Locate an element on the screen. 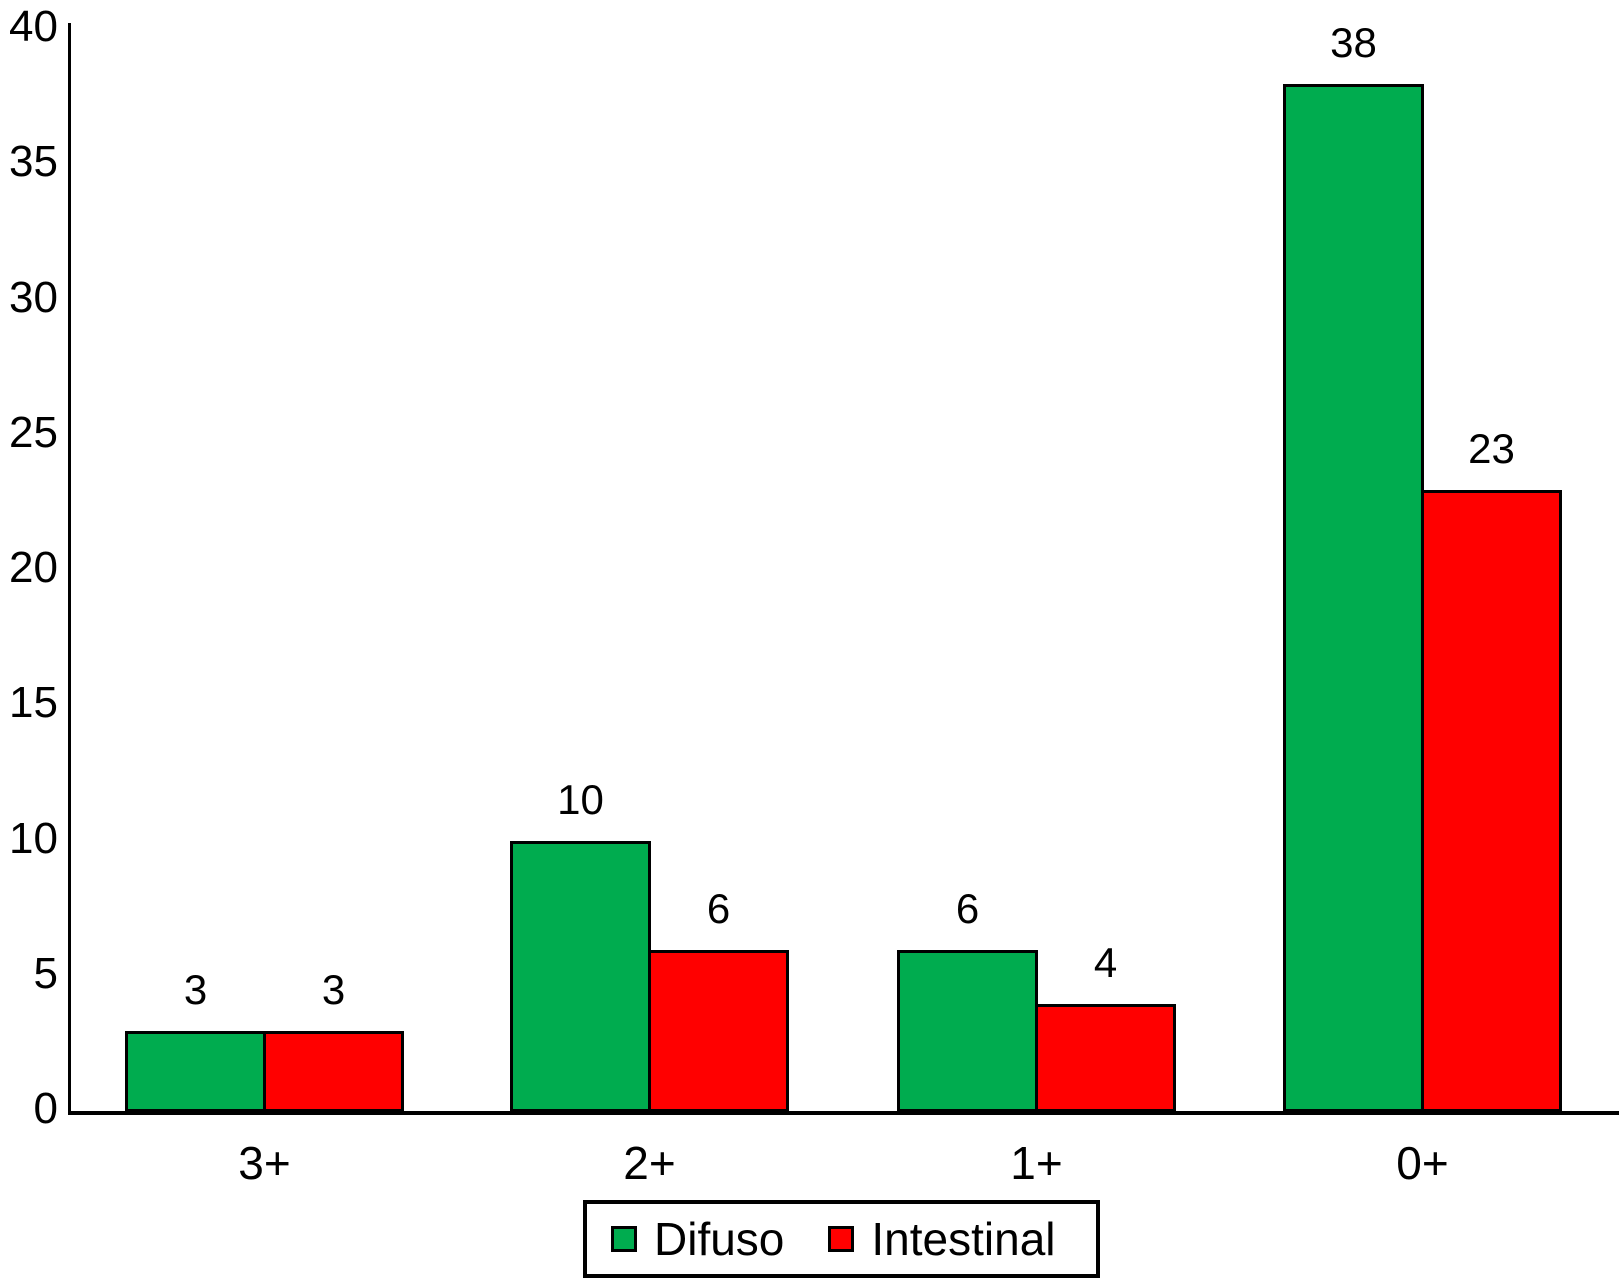  bar-value-label-difuso-0+: 38 is located at coordinates (1353, 42).